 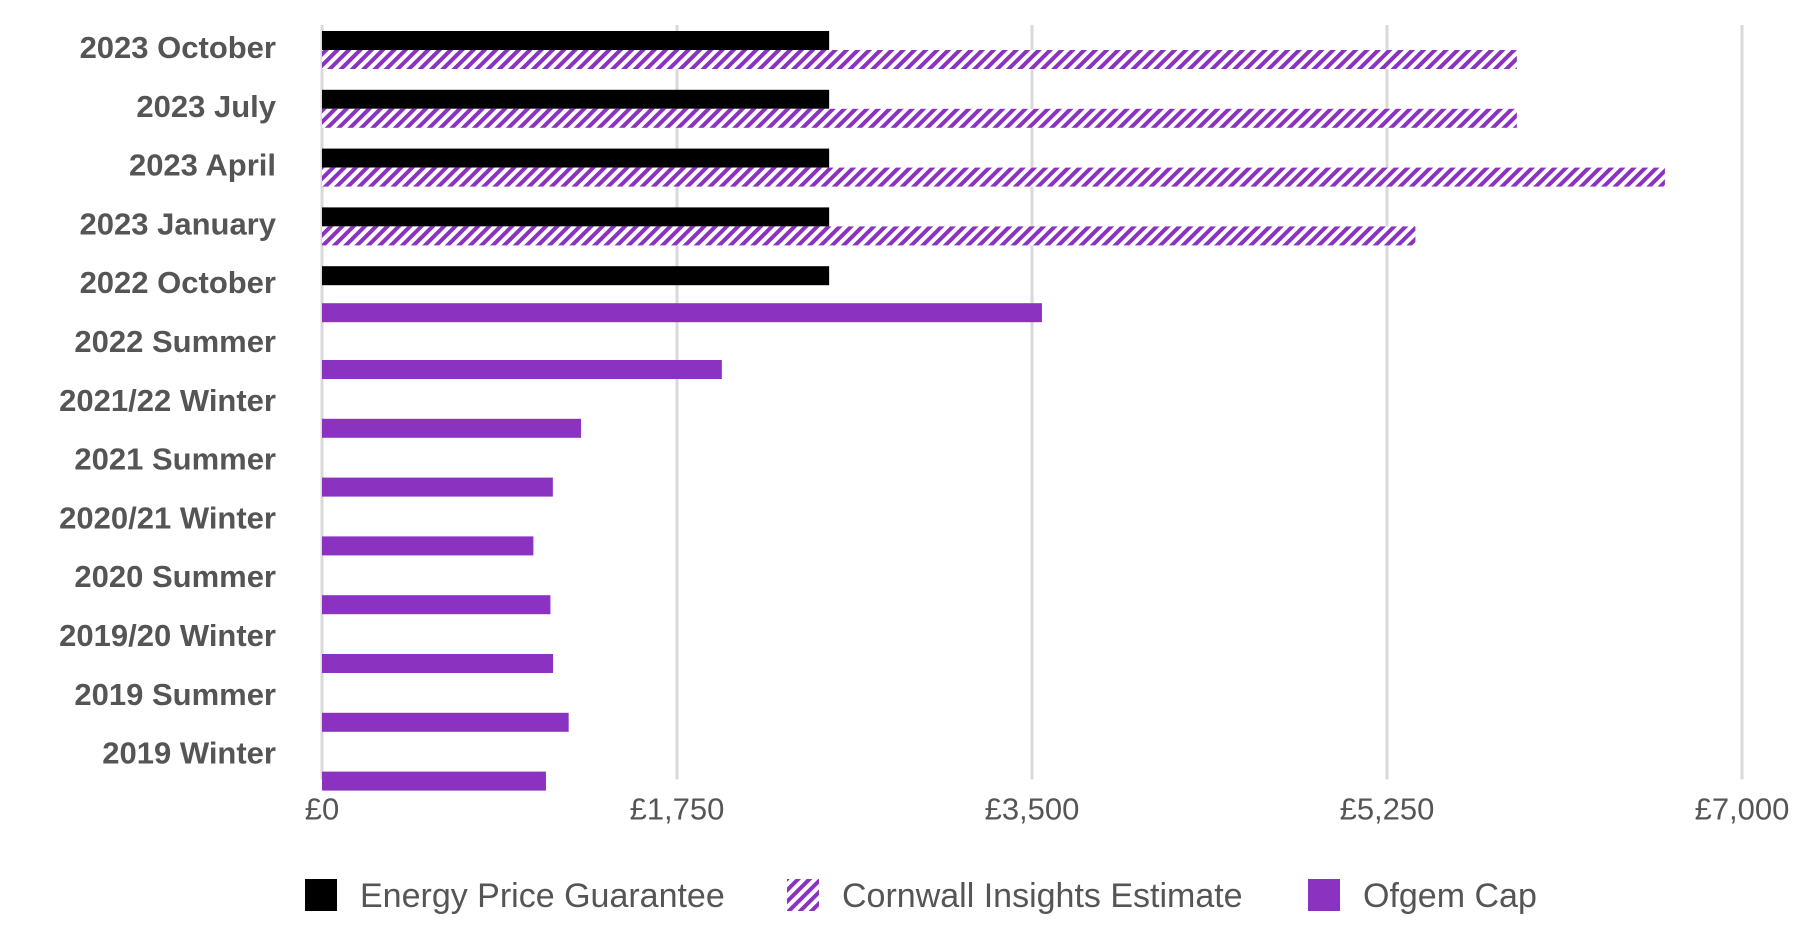 I want to click on legend-label: Energy Price Guarantee, so click(x=542, y=896).